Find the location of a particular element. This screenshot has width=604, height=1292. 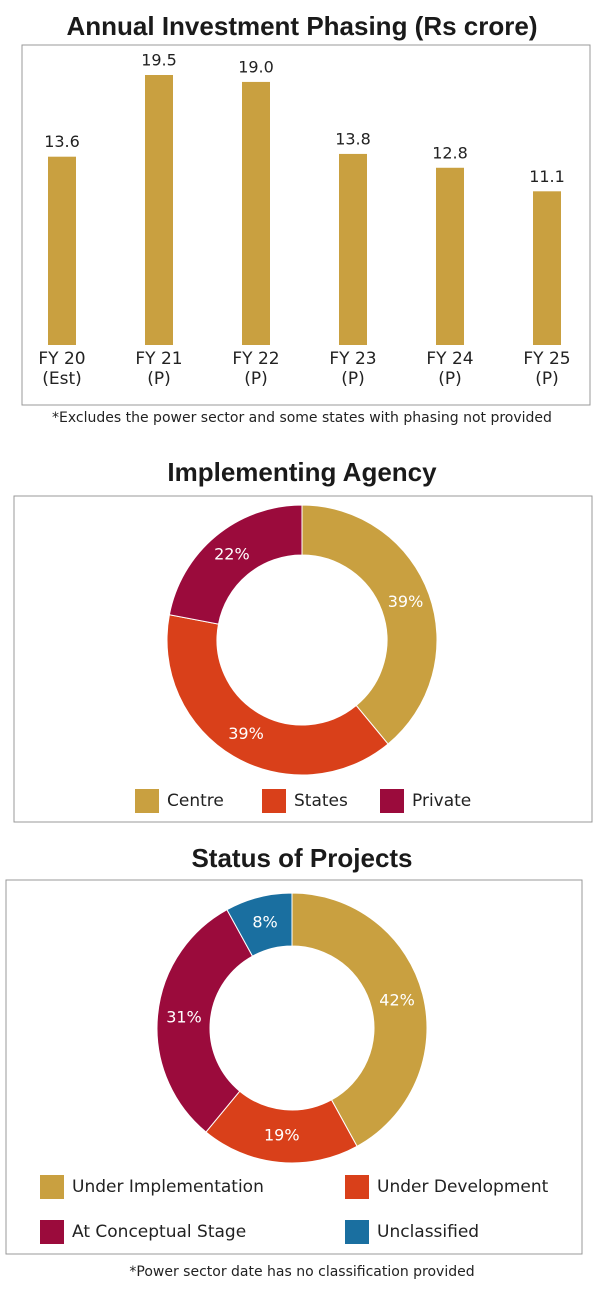

chart-title: Status of Projects is located at coordinates (301, 858).